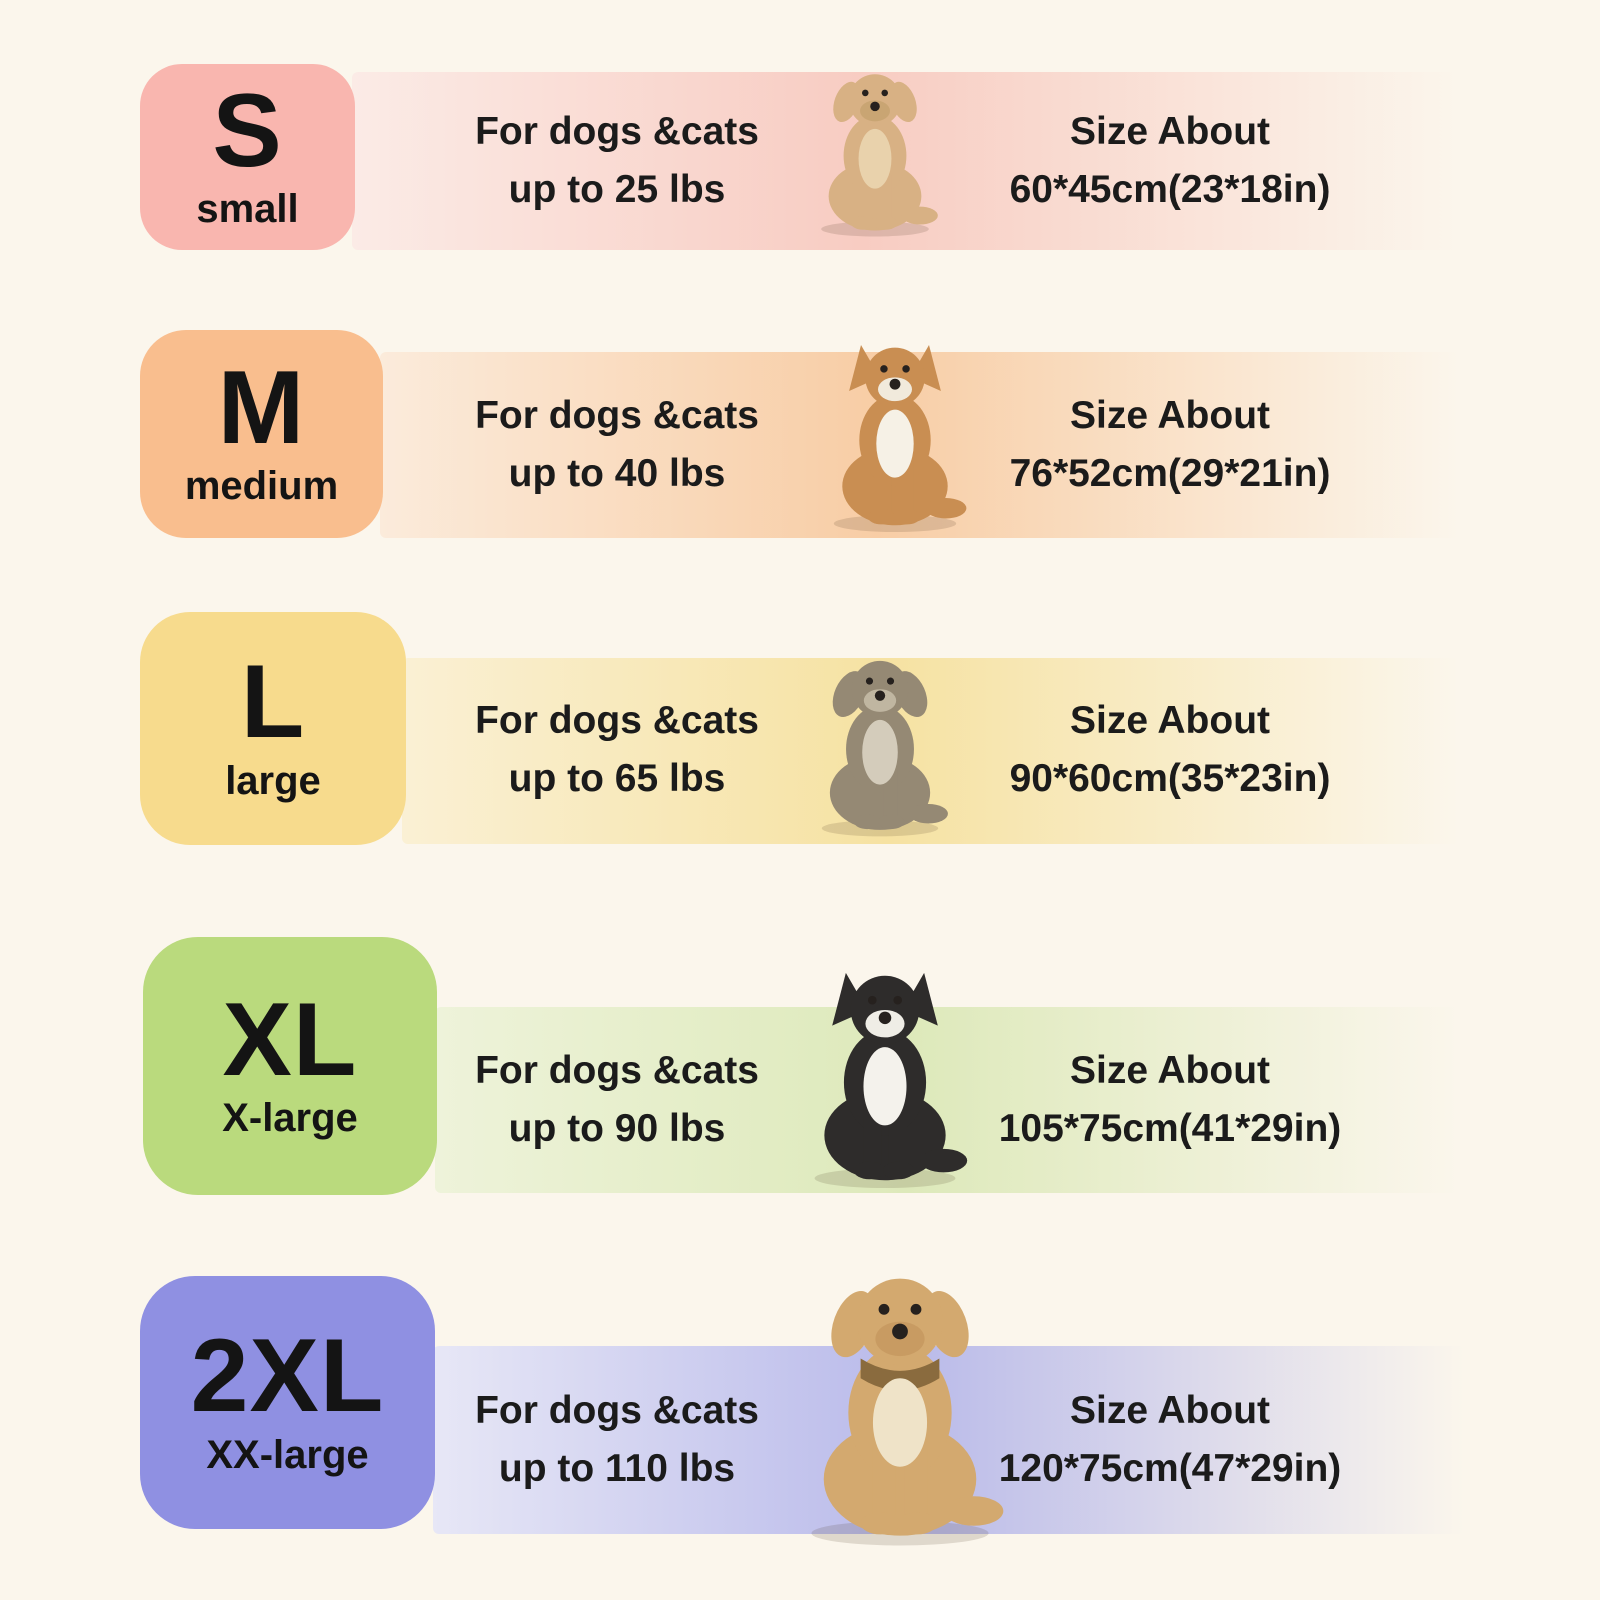  What do you see at coordinates (617, 1440) in the screenshot?
I see `fit-description: For dogs &cats up to 110 lbs` at bounding box center [617, 1440].